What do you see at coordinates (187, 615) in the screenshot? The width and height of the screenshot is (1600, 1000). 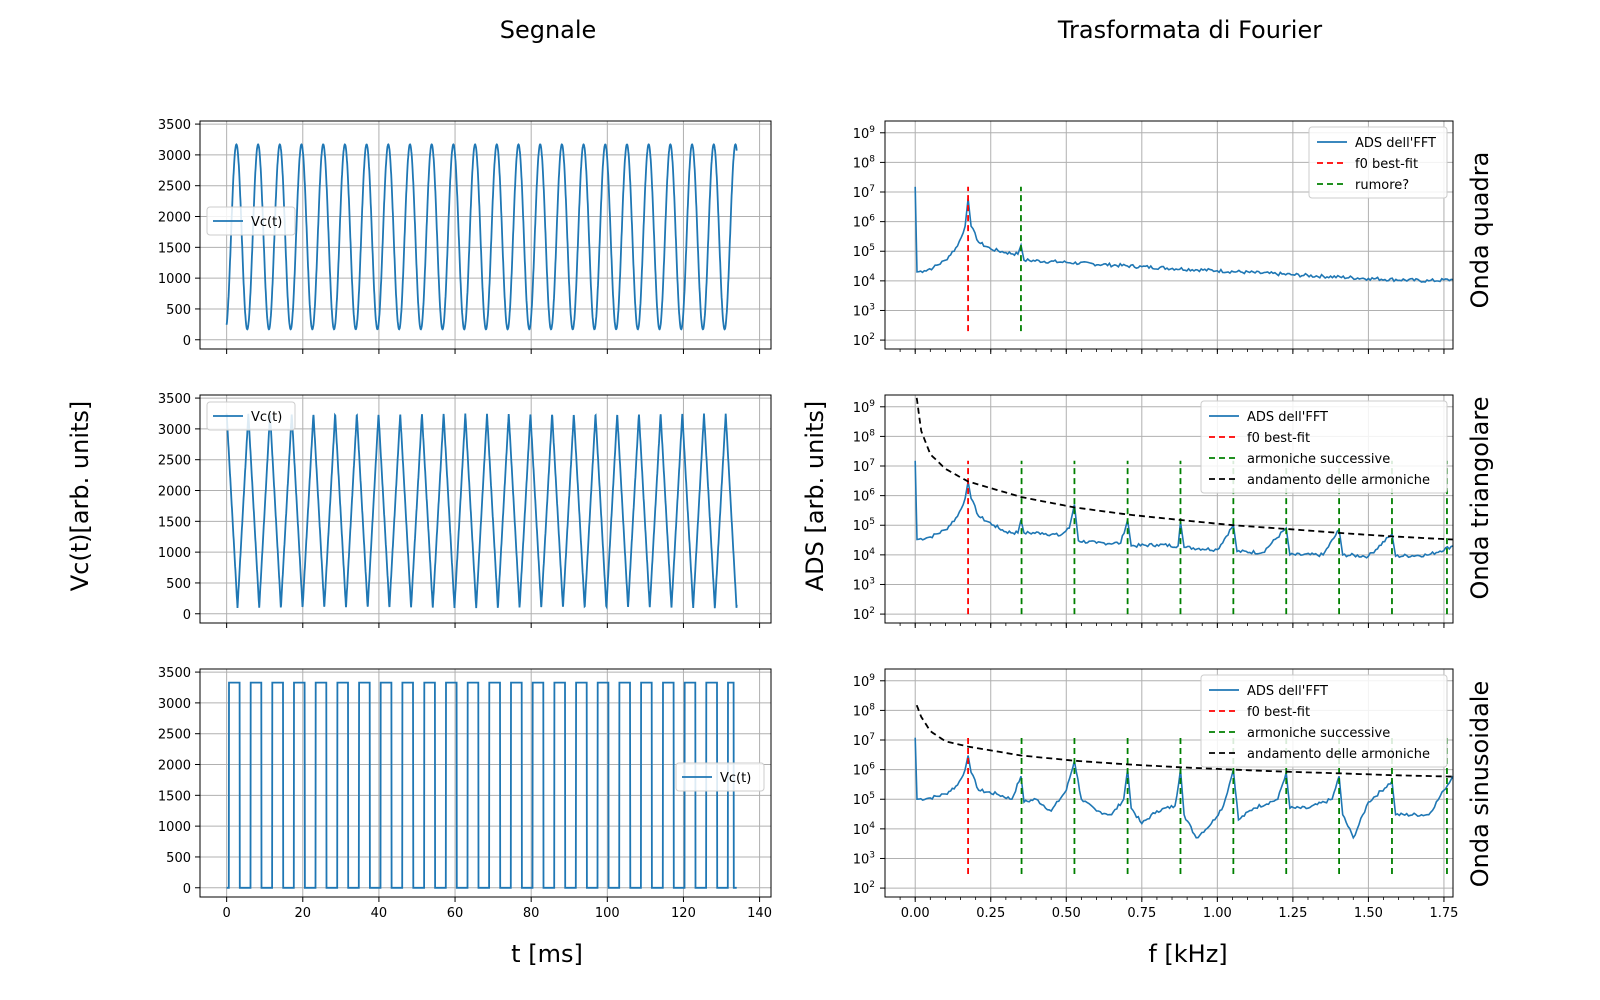 I see `time-panel-2-ytick-label: 0` at bounding box center [187, 615].